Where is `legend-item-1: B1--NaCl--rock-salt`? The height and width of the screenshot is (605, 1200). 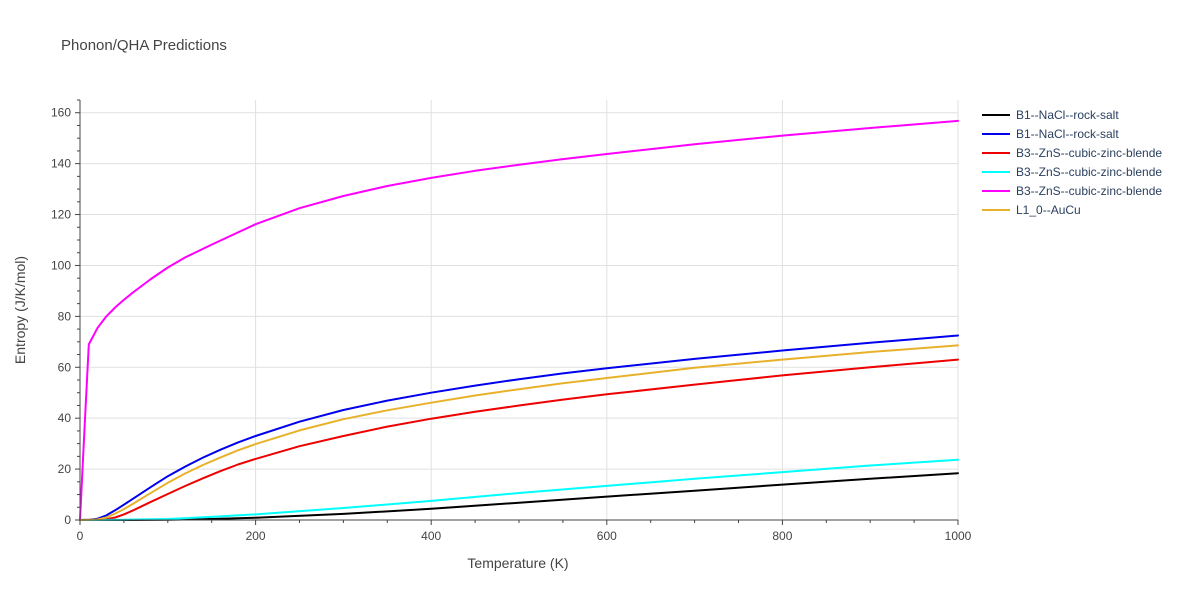
legend-item-1: B1--NaCl--rock-salt is located at coordinates (1050, 115).